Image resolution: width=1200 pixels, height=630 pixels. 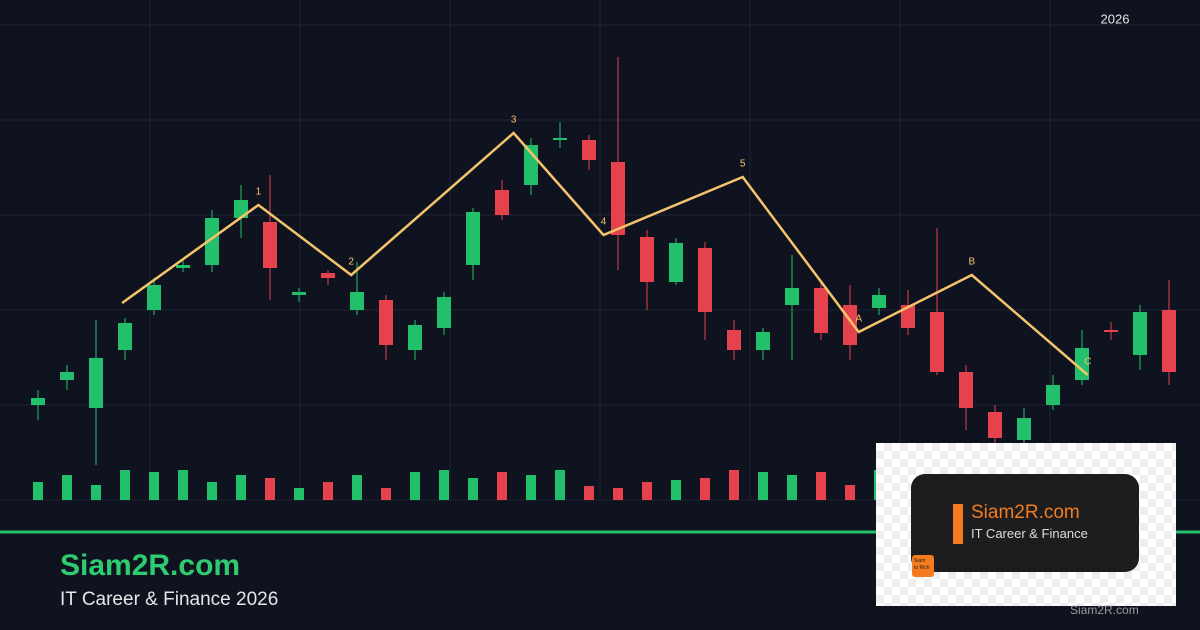 What do you see at coordinates (1087, 362) in the screenshot?
I see `wave-label: C` at bounding box center [1087, 362].